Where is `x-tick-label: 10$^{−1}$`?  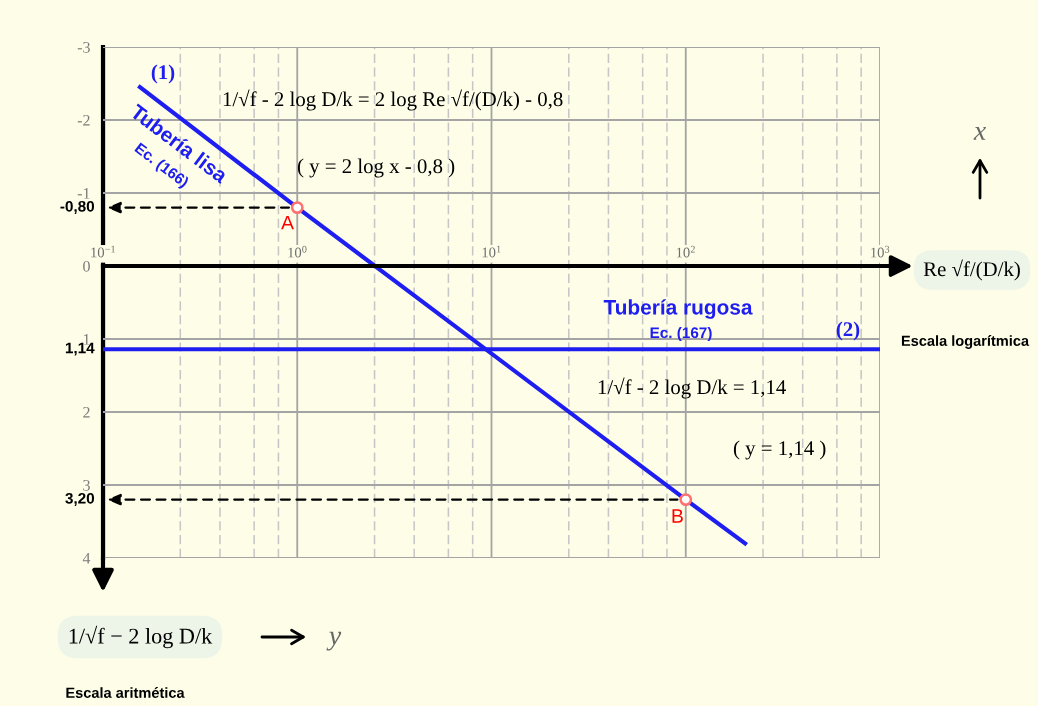
x-tick-label: 10$^{−1}$ is located at coordinates (103, 251).